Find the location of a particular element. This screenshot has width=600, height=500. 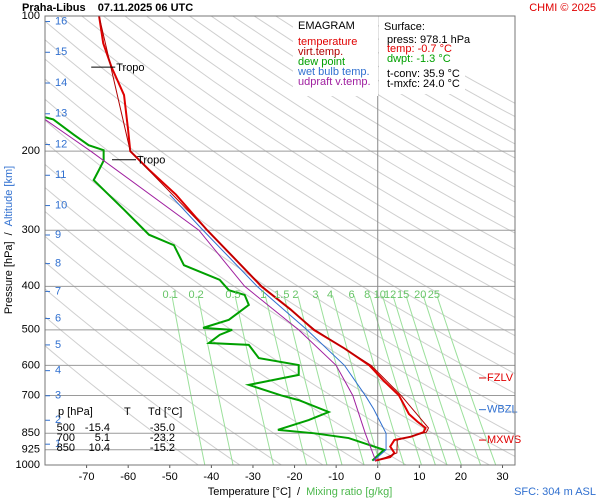

y-tick-label: 925 is located at coordinates (31, 450).